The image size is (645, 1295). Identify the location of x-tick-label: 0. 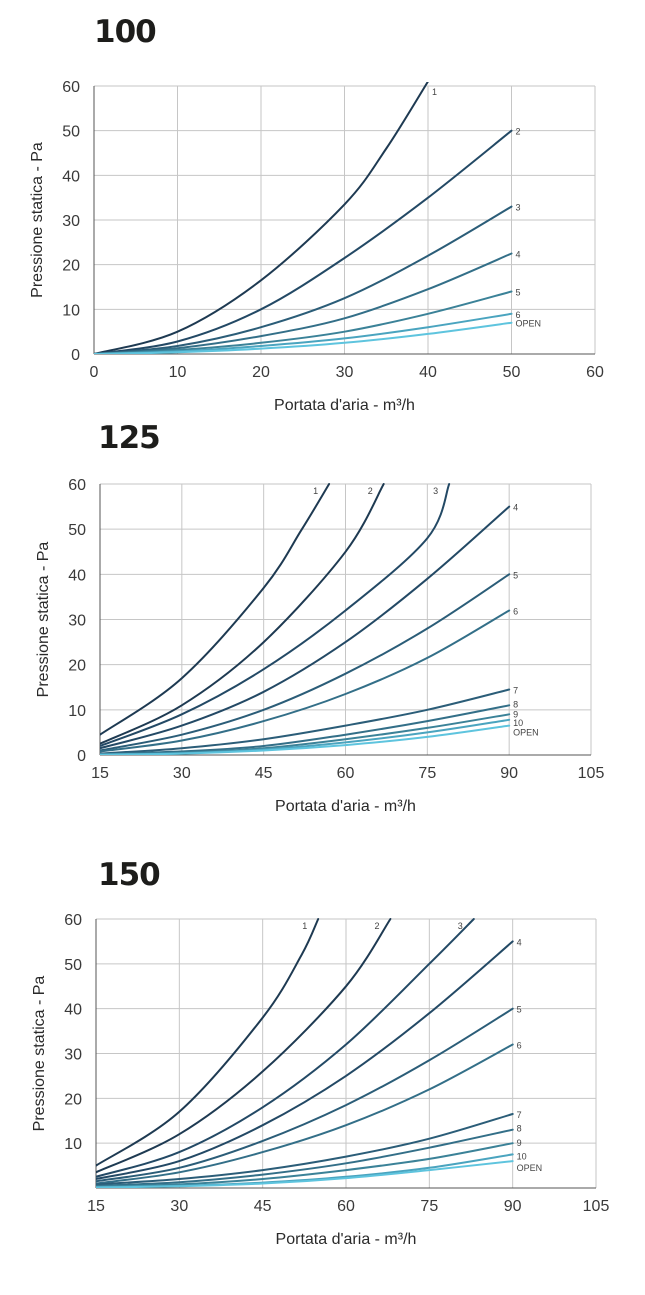
(94, 372).